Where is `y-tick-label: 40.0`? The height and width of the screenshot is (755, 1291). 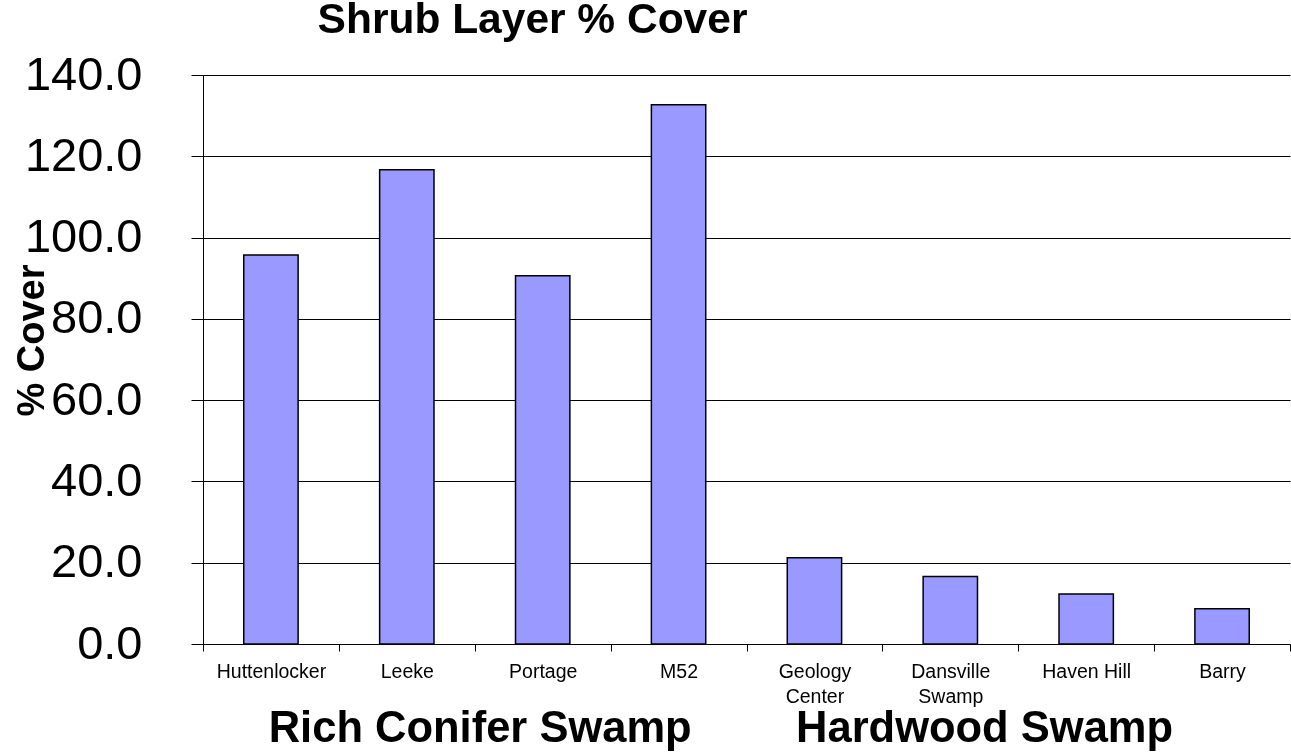
y-tick-label: 40.0 is located at coordinates (97, 479).